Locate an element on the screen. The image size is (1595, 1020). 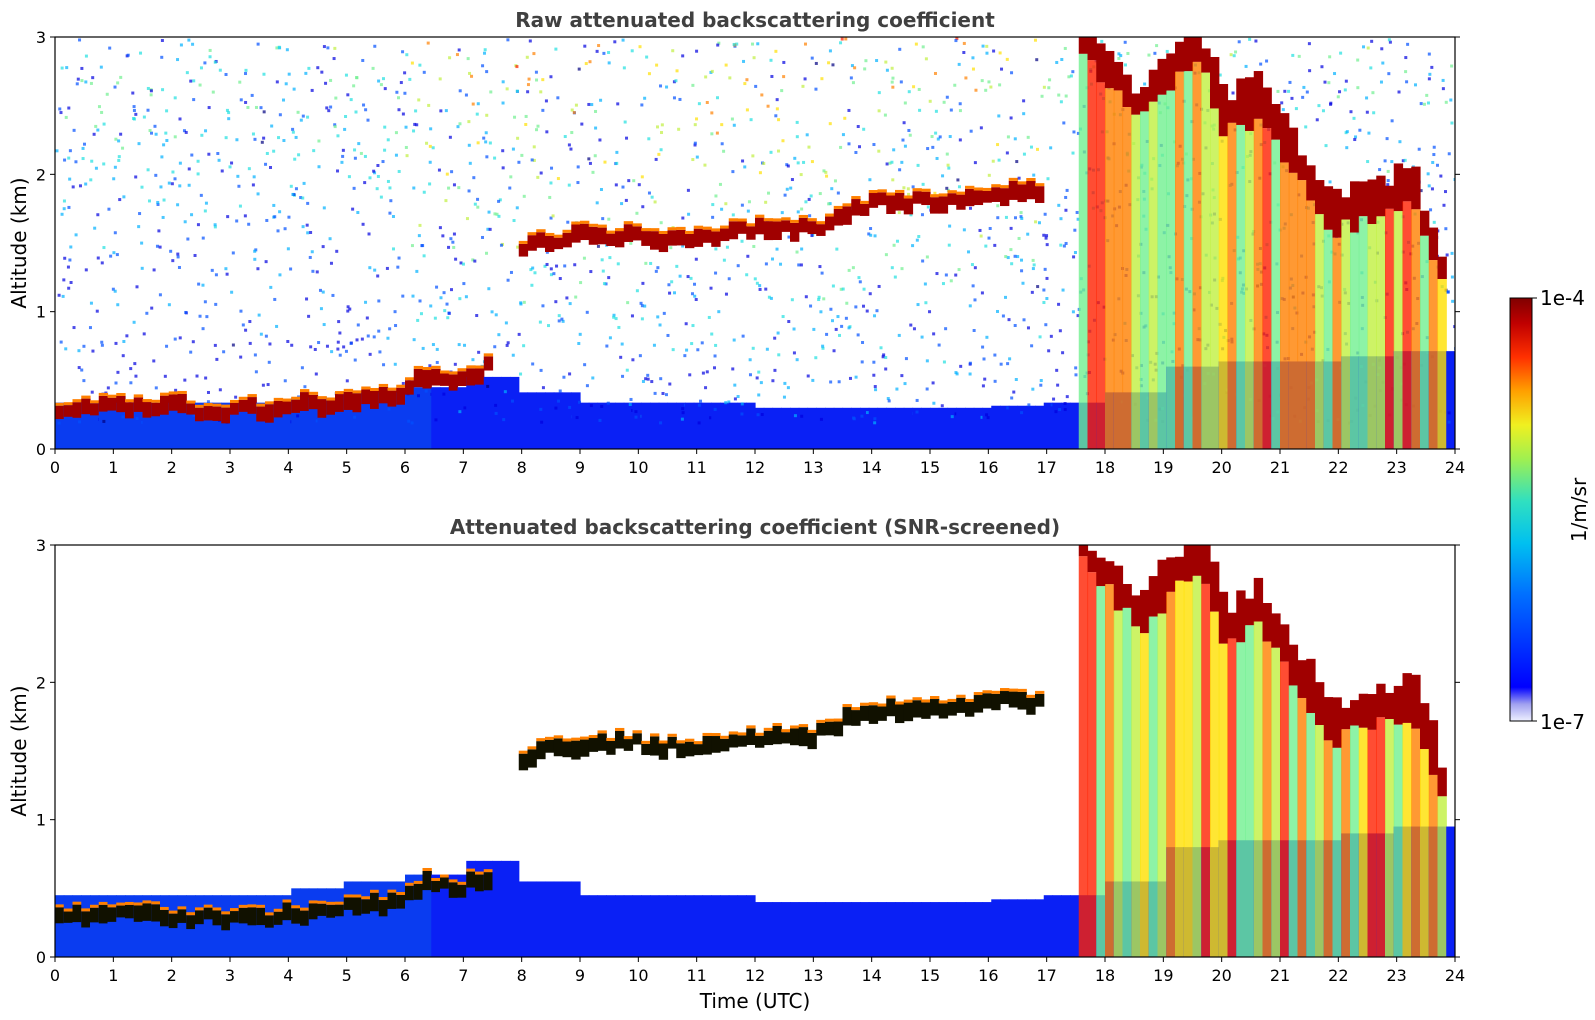
x-tick-label: 15 is located at coordinates (930, 975).